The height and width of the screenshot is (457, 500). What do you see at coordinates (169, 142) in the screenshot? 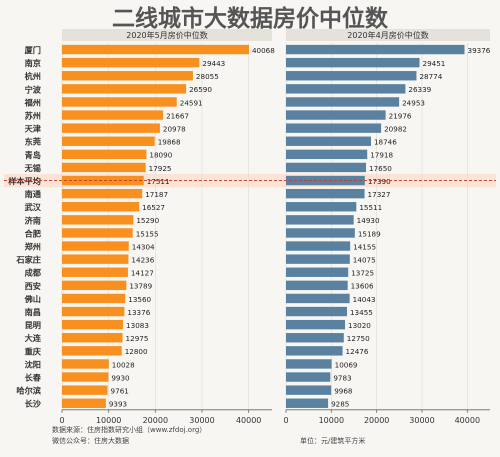
I see `left-value-label: 19868` at bounding box center [169, 142].